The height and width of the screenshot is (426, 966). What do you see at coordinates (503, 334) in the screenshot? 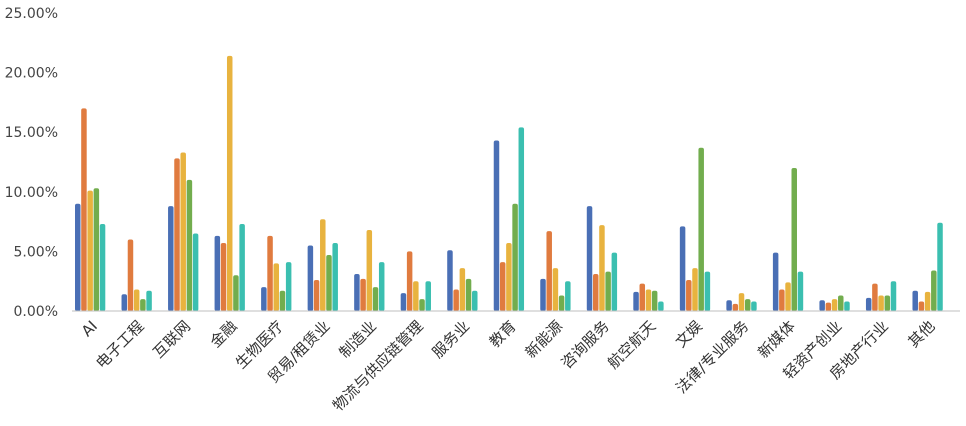
I see `x-tick-label: 教育` at bounding box center [503, 334].